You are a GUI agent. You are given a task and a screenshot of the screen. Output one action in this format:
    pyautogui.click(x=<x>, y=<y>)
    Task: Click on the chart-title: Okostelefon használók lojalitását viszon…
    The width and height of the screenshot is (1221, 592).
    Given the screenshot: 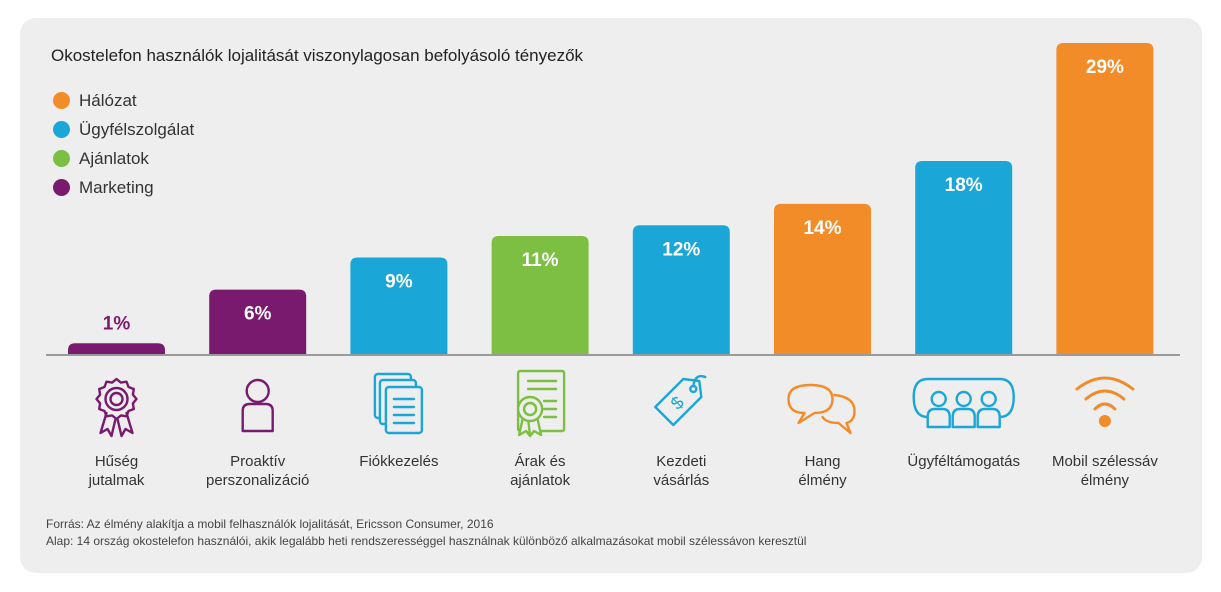 What is the action you would take?
    pyautogui.click(x=317, y=55)
    